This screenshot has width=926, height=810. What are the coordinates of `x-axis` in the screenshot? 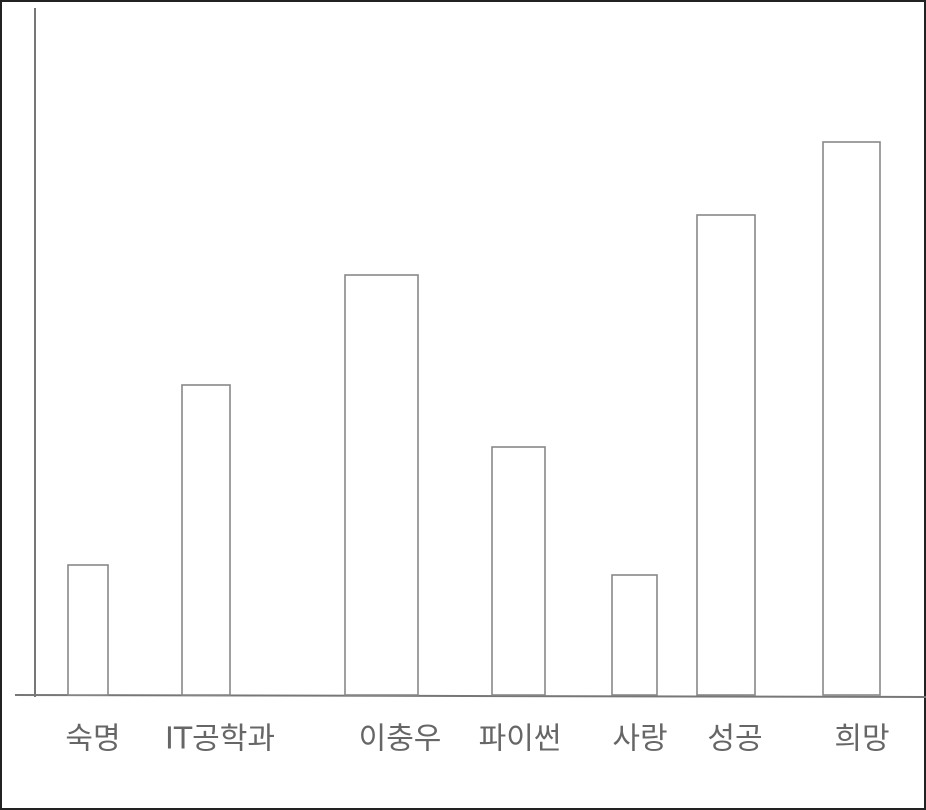 It's located at (470, 696).